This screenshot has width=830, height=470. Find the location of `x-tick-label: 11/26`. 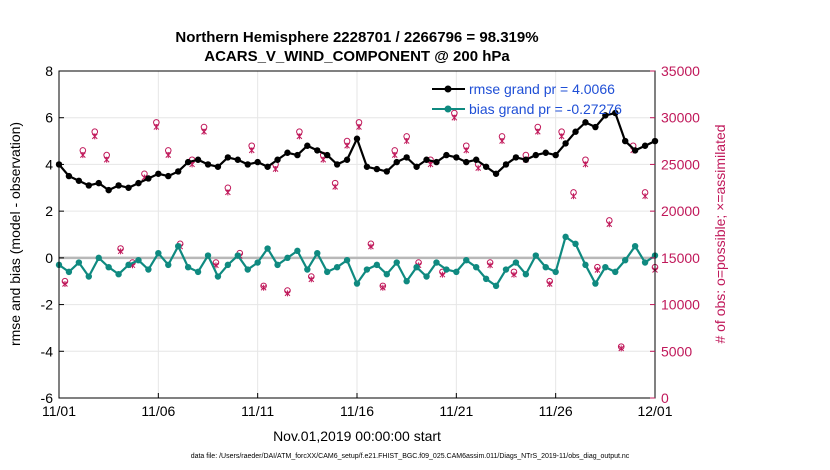

x-tick-label: 11/26 is located at coordinates (556, 411).